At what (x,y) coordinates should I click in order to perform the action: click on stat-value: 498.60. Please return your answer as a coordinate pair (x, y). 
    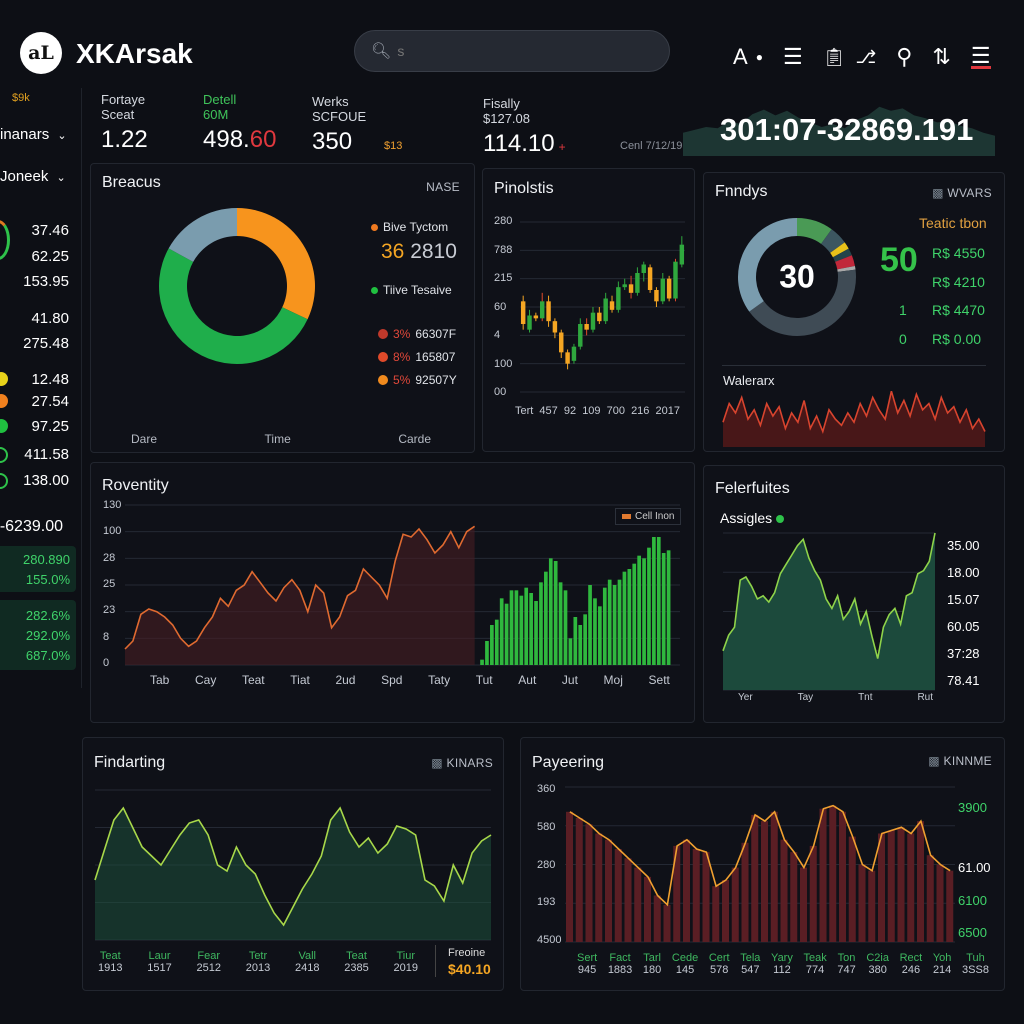
    Looking at the image, I should click on (239, 140).